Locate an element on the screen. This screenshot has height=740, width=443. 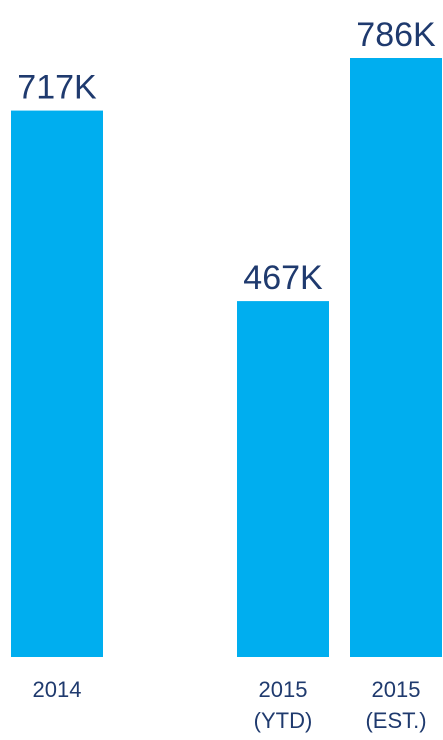
value-label-0: 717K is located at coordinates (57, 88).